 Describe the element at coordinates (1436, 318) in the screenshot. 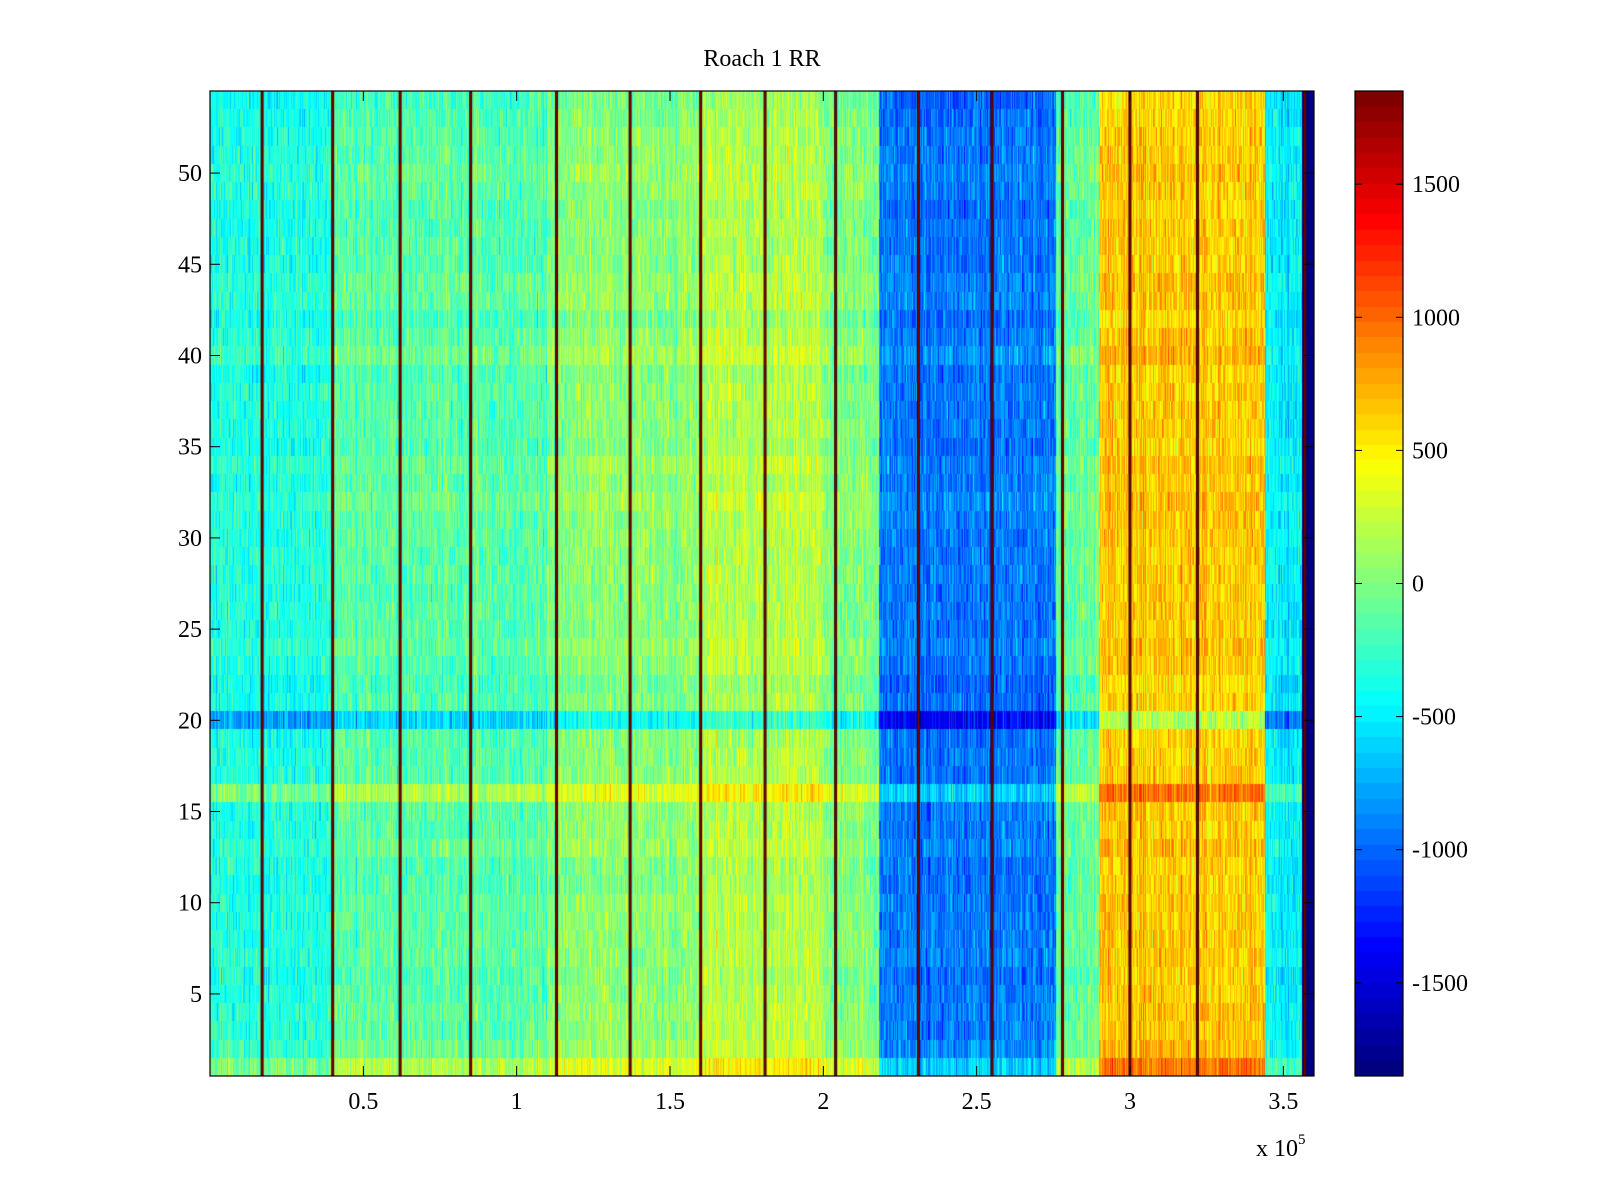

I see `colorbar-tick-label: 1000` at that location.